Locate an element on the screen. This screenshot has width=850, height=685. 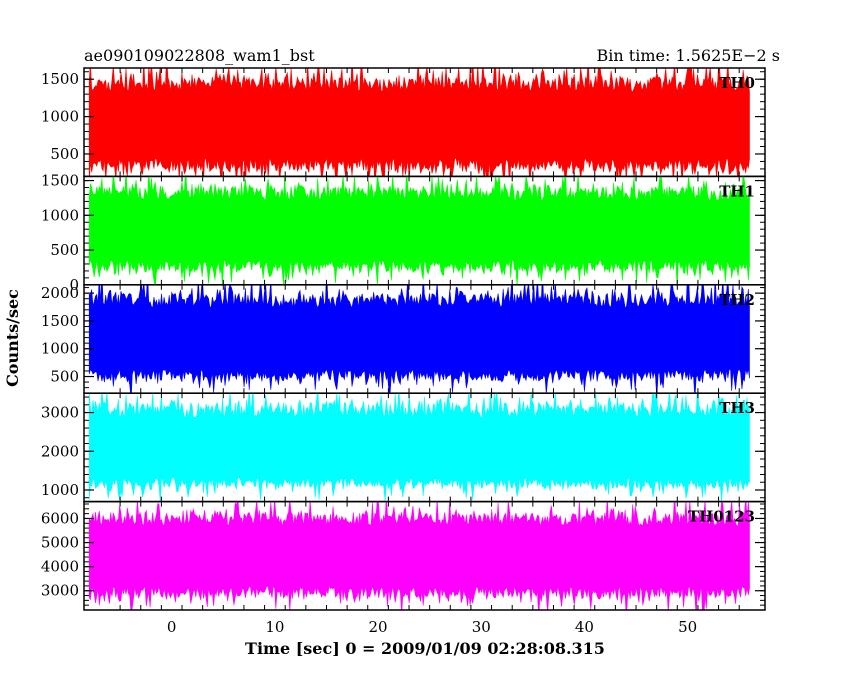
x-tick-label: 10 is located at coordinates (274, 627).